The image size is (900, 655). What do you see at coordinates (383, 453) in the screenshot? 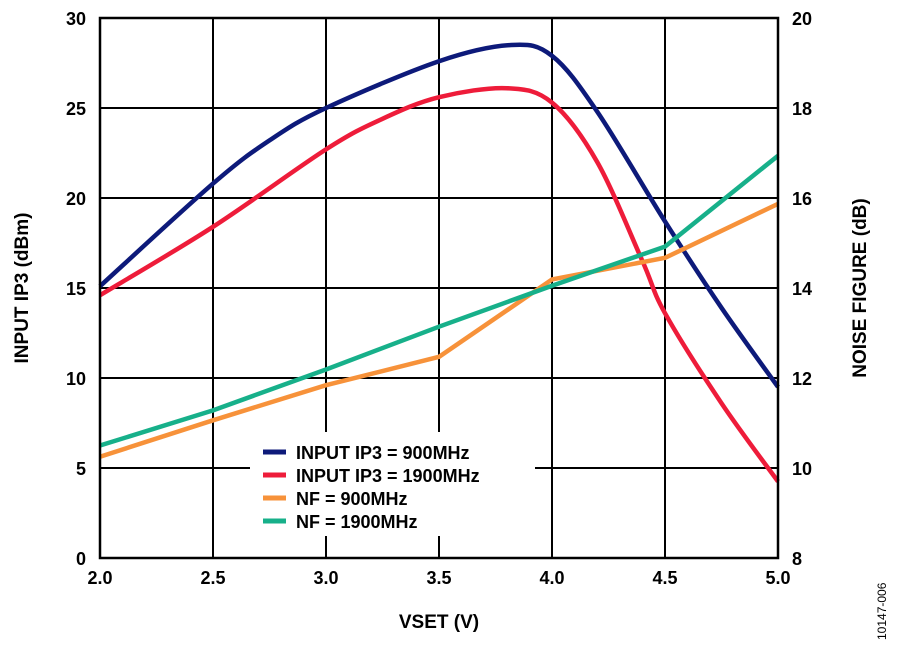
I see `legend-label: INPUT IP3 = 900MHz` at bounding box center [383, 453].